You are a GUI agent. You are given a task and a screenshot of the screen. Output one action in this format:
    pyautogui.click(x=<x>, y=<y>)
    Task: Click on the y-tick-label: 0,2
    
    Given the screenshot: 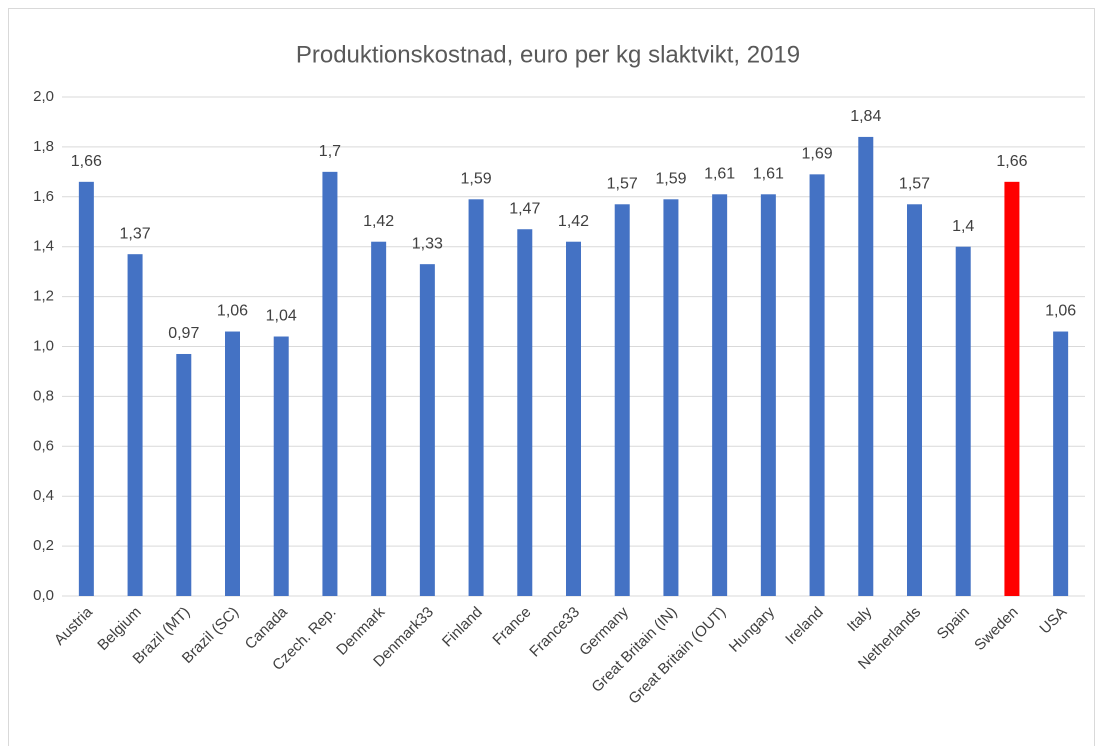 What is the action you would take?
    pyautogui.click(x=43, y=545)
    